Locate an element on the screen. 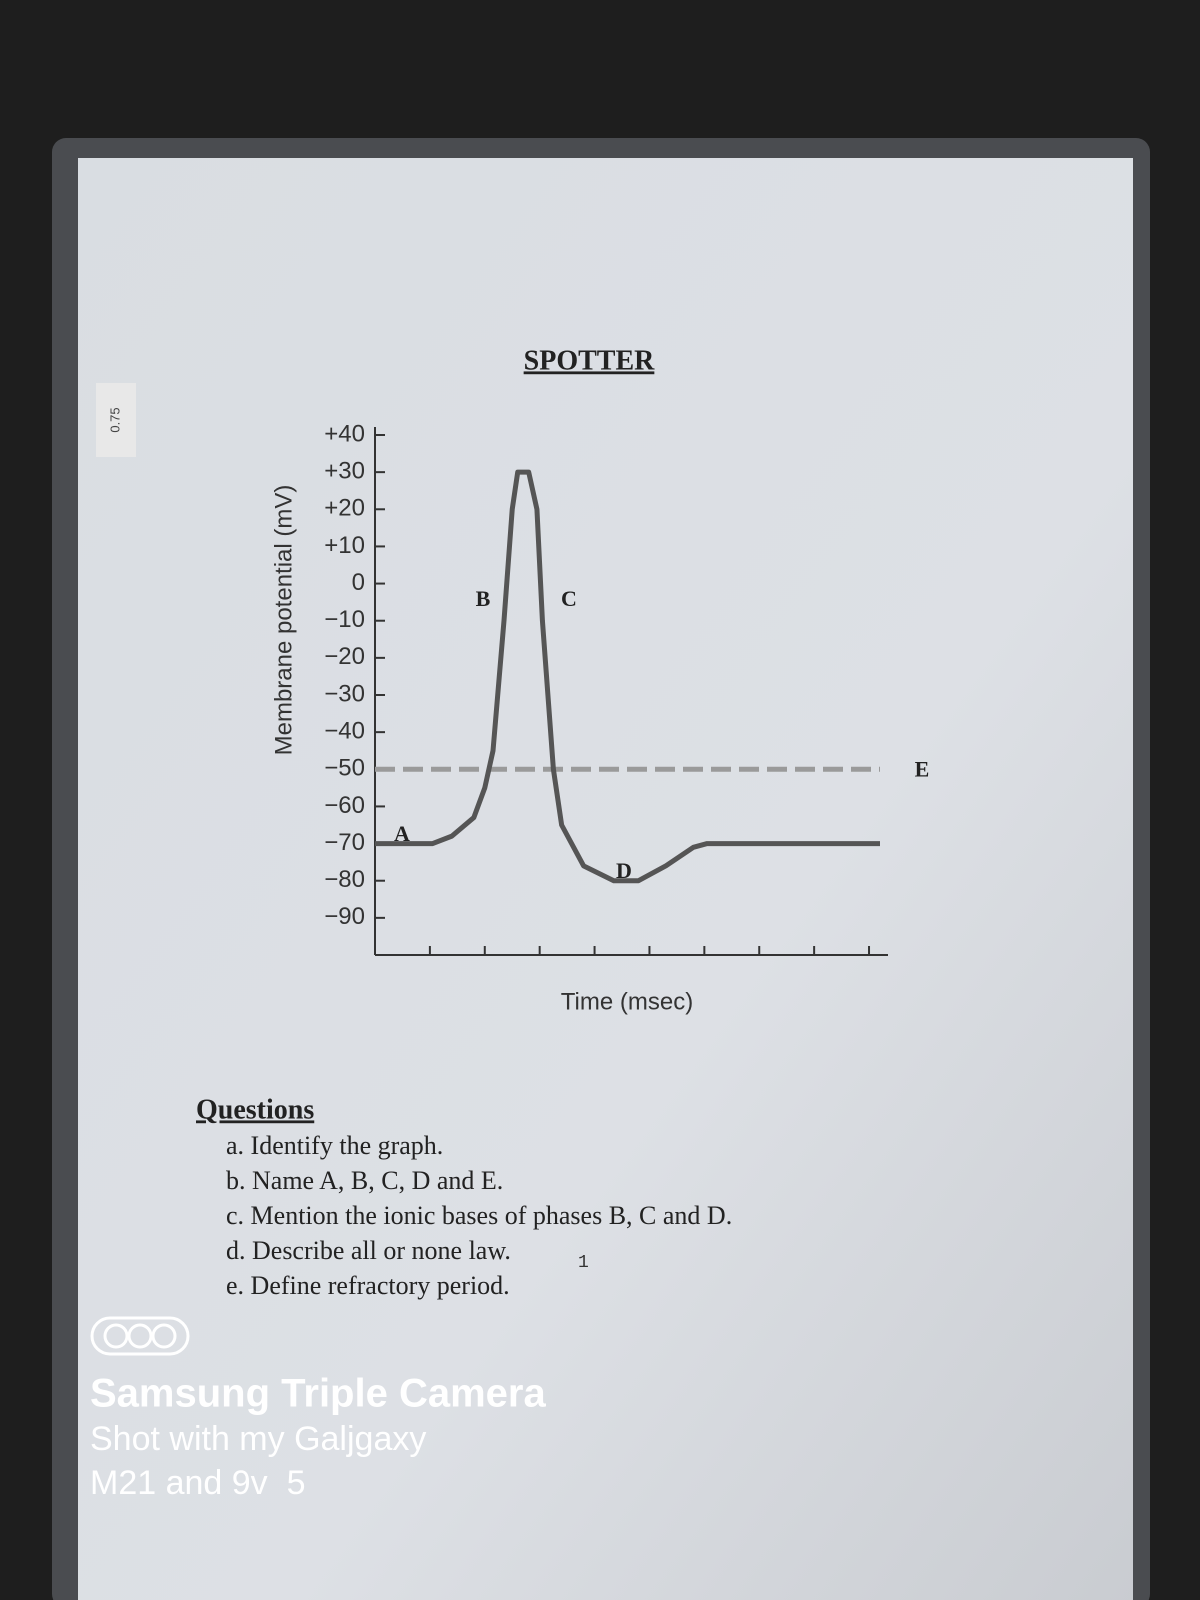 The width and height of the screenshot is (1200, 1600). question: a. Identify the graph. is located at coordinates (334, 1145).